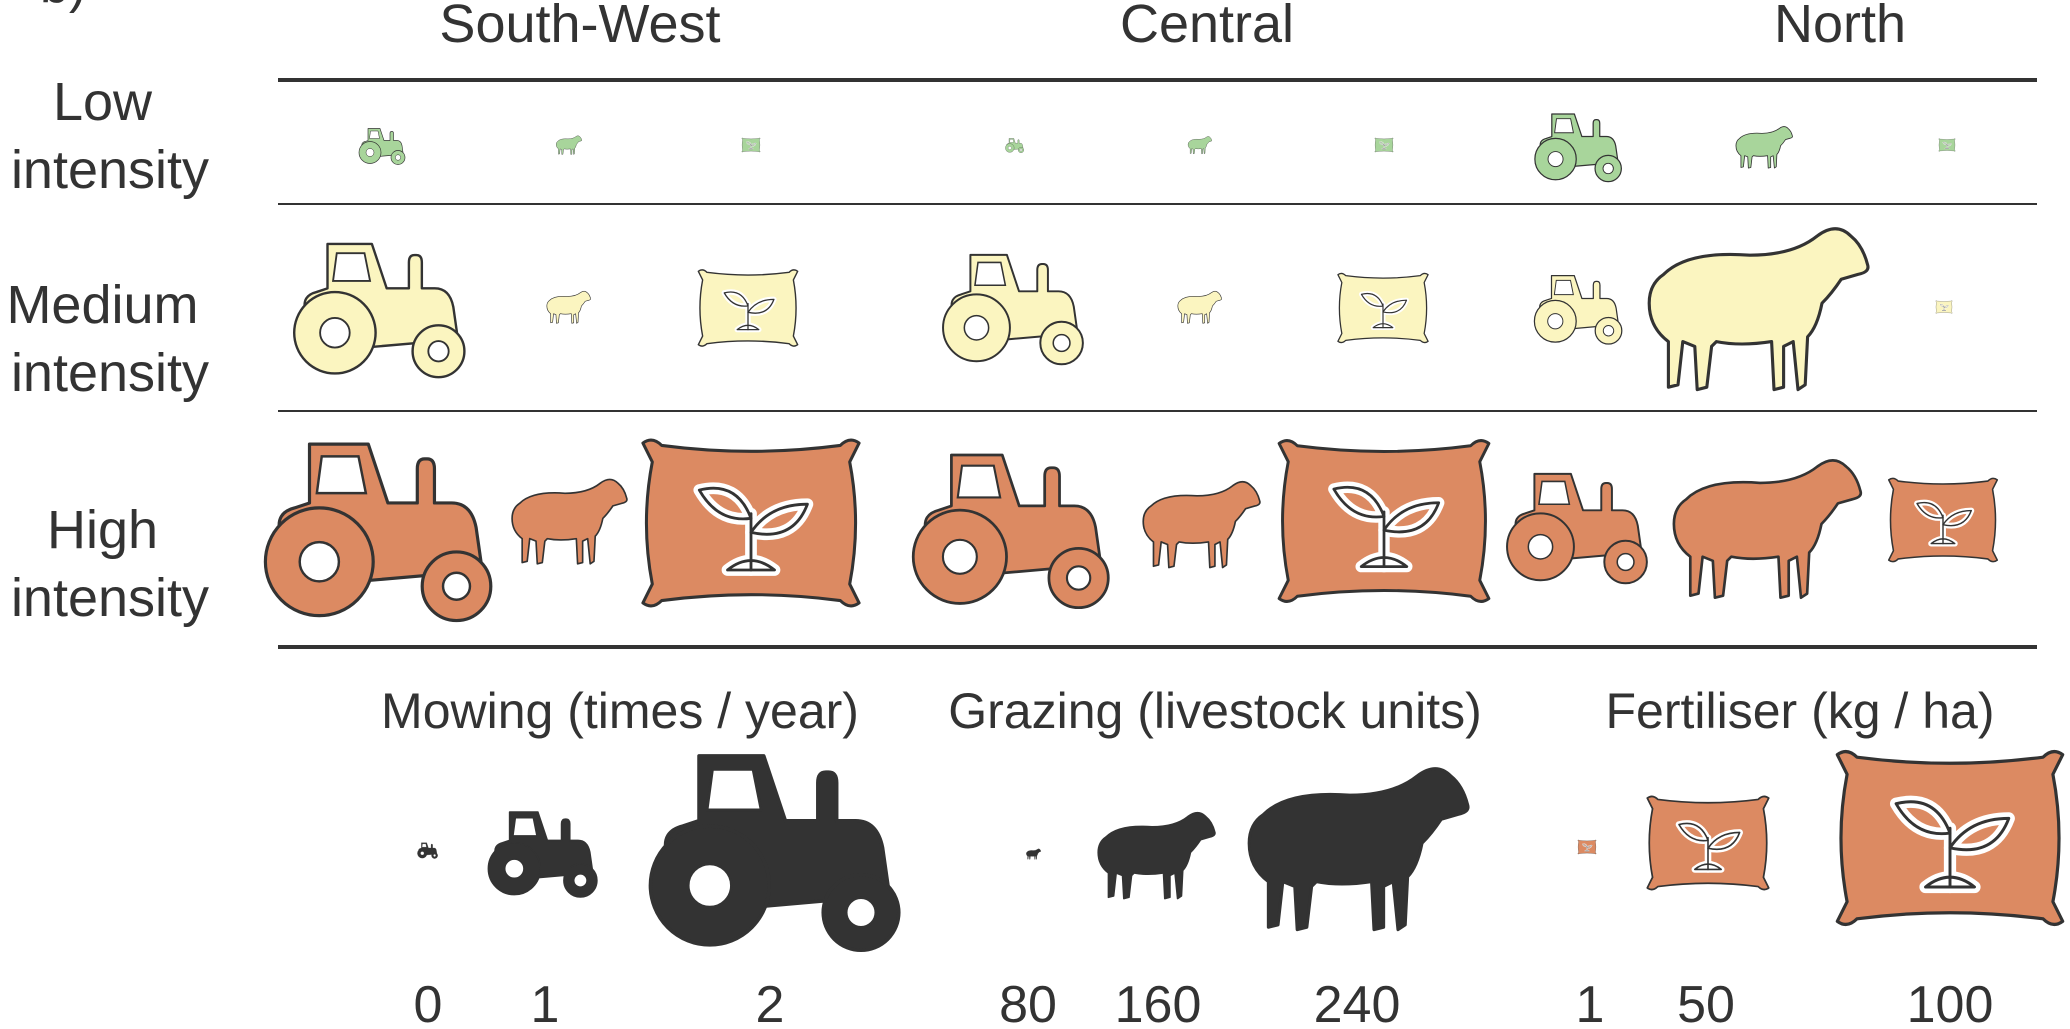  Describe the element at coordinates (747, 308) in the screenshot. I see `medium-south-west-fertiliser-bag-icon` at that location.